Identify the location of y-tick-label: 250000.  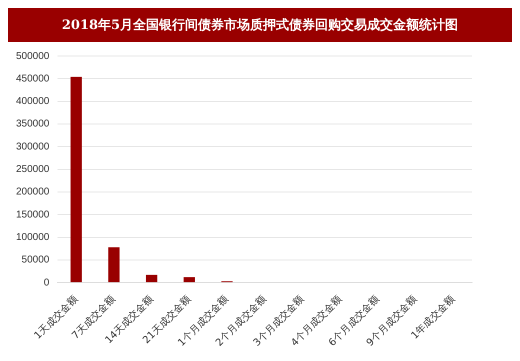
(33, 170).